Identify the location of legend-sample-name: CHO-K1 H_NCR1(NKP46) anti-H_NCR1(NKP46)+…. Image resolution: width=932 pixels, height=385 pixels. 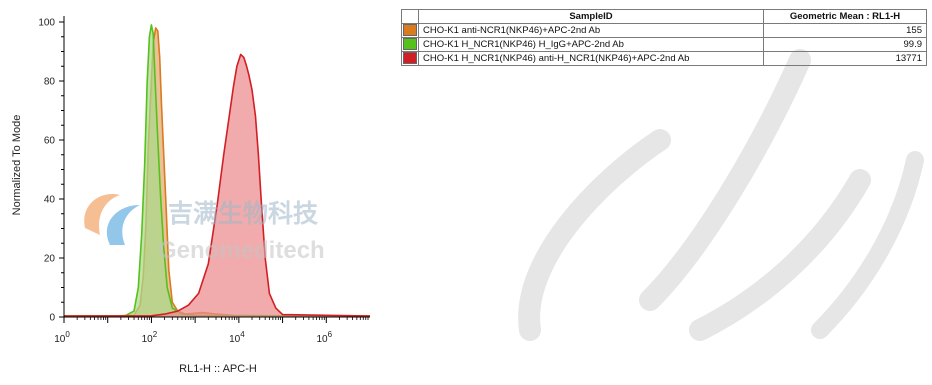
(591, 58).